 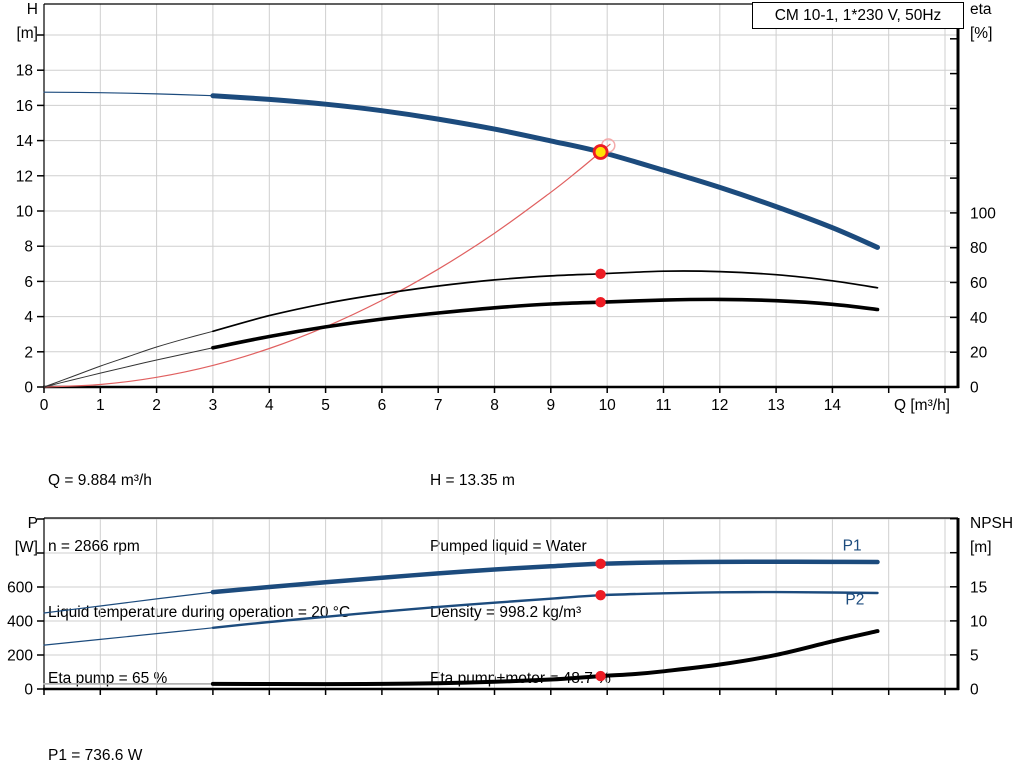 What do you see at coordinates (20, 622) in the screenshot?
I see `svg-text: 400` at bounding box center [20, 622].